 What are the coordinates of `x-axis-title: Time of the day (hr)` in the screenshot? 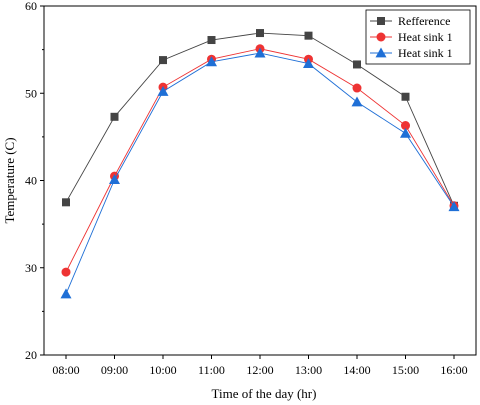 It's located at (264, 393).